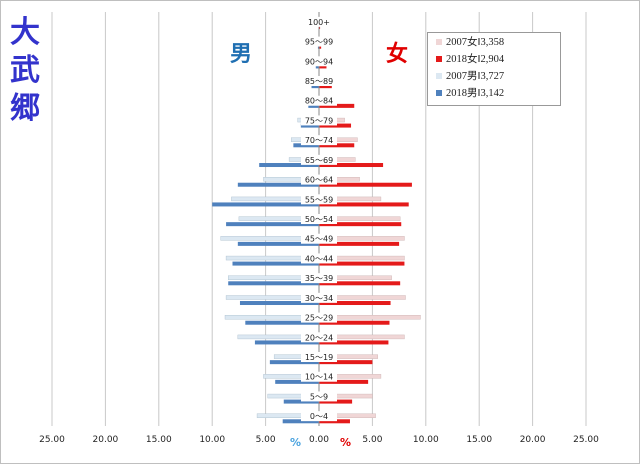 Image resolution: width=640 pixels, height=464 pixels. What do you see at coordinates (25, 108) in the screenshot?
I see `title-char-3: 郷` at bounding box center [25, 108].